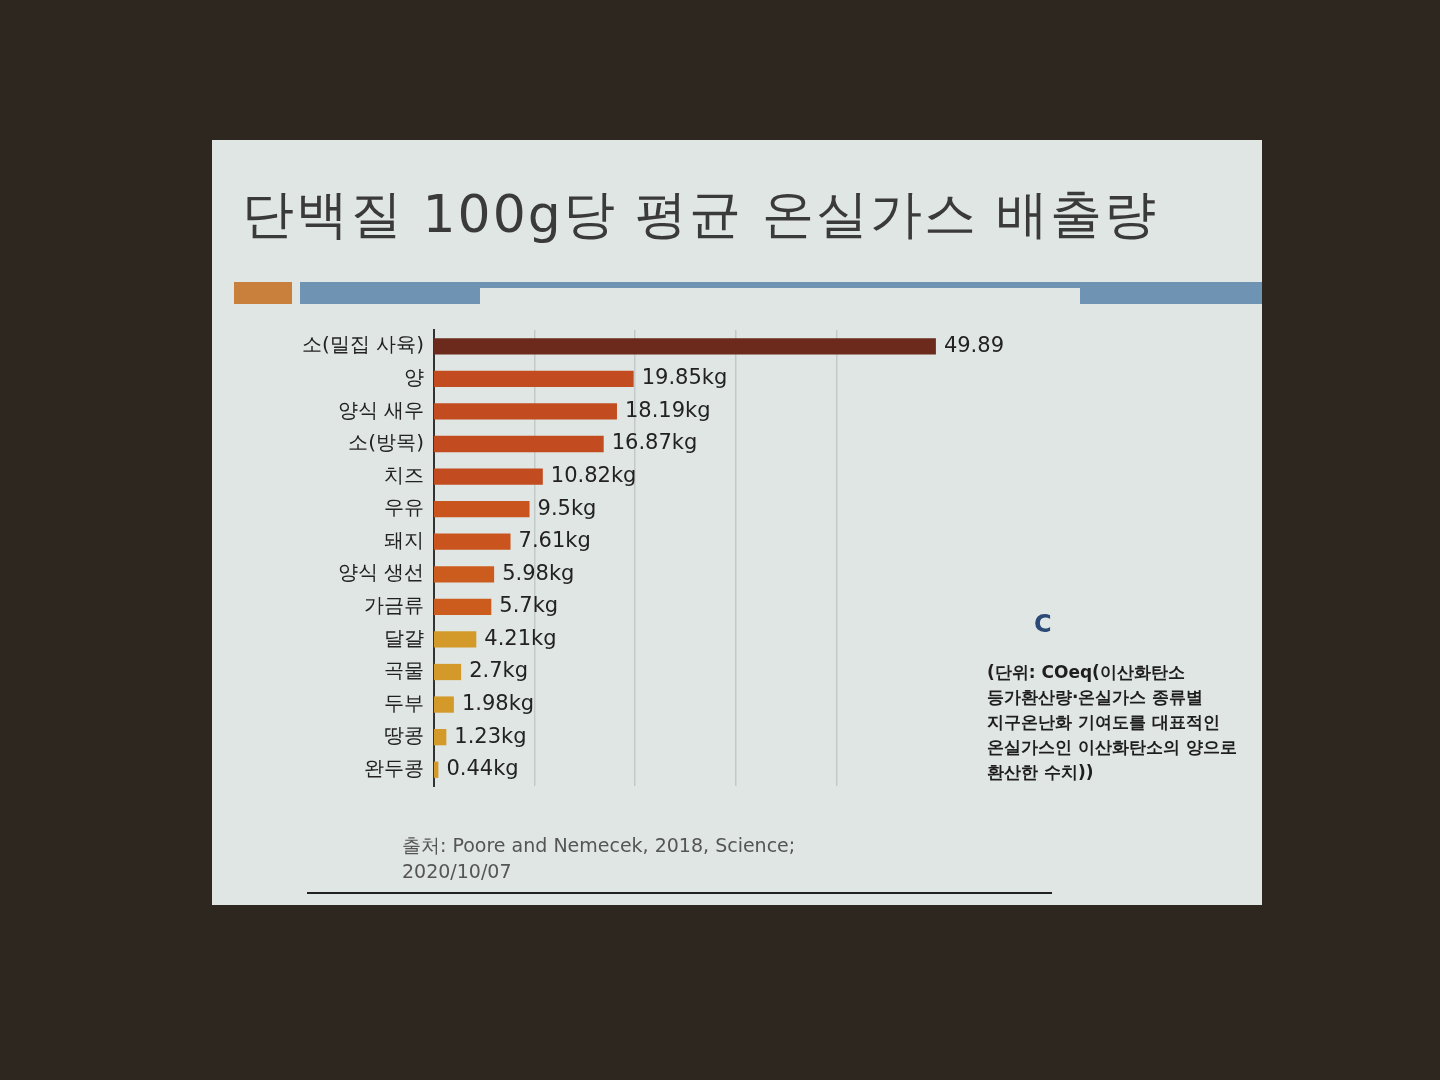 The height and width of the screenshot is (1080, 1440). What do you see at coordinates (667, 409) in the screenshot?
I see `data-label: 18.19kg` at bounding box center [667, 409].